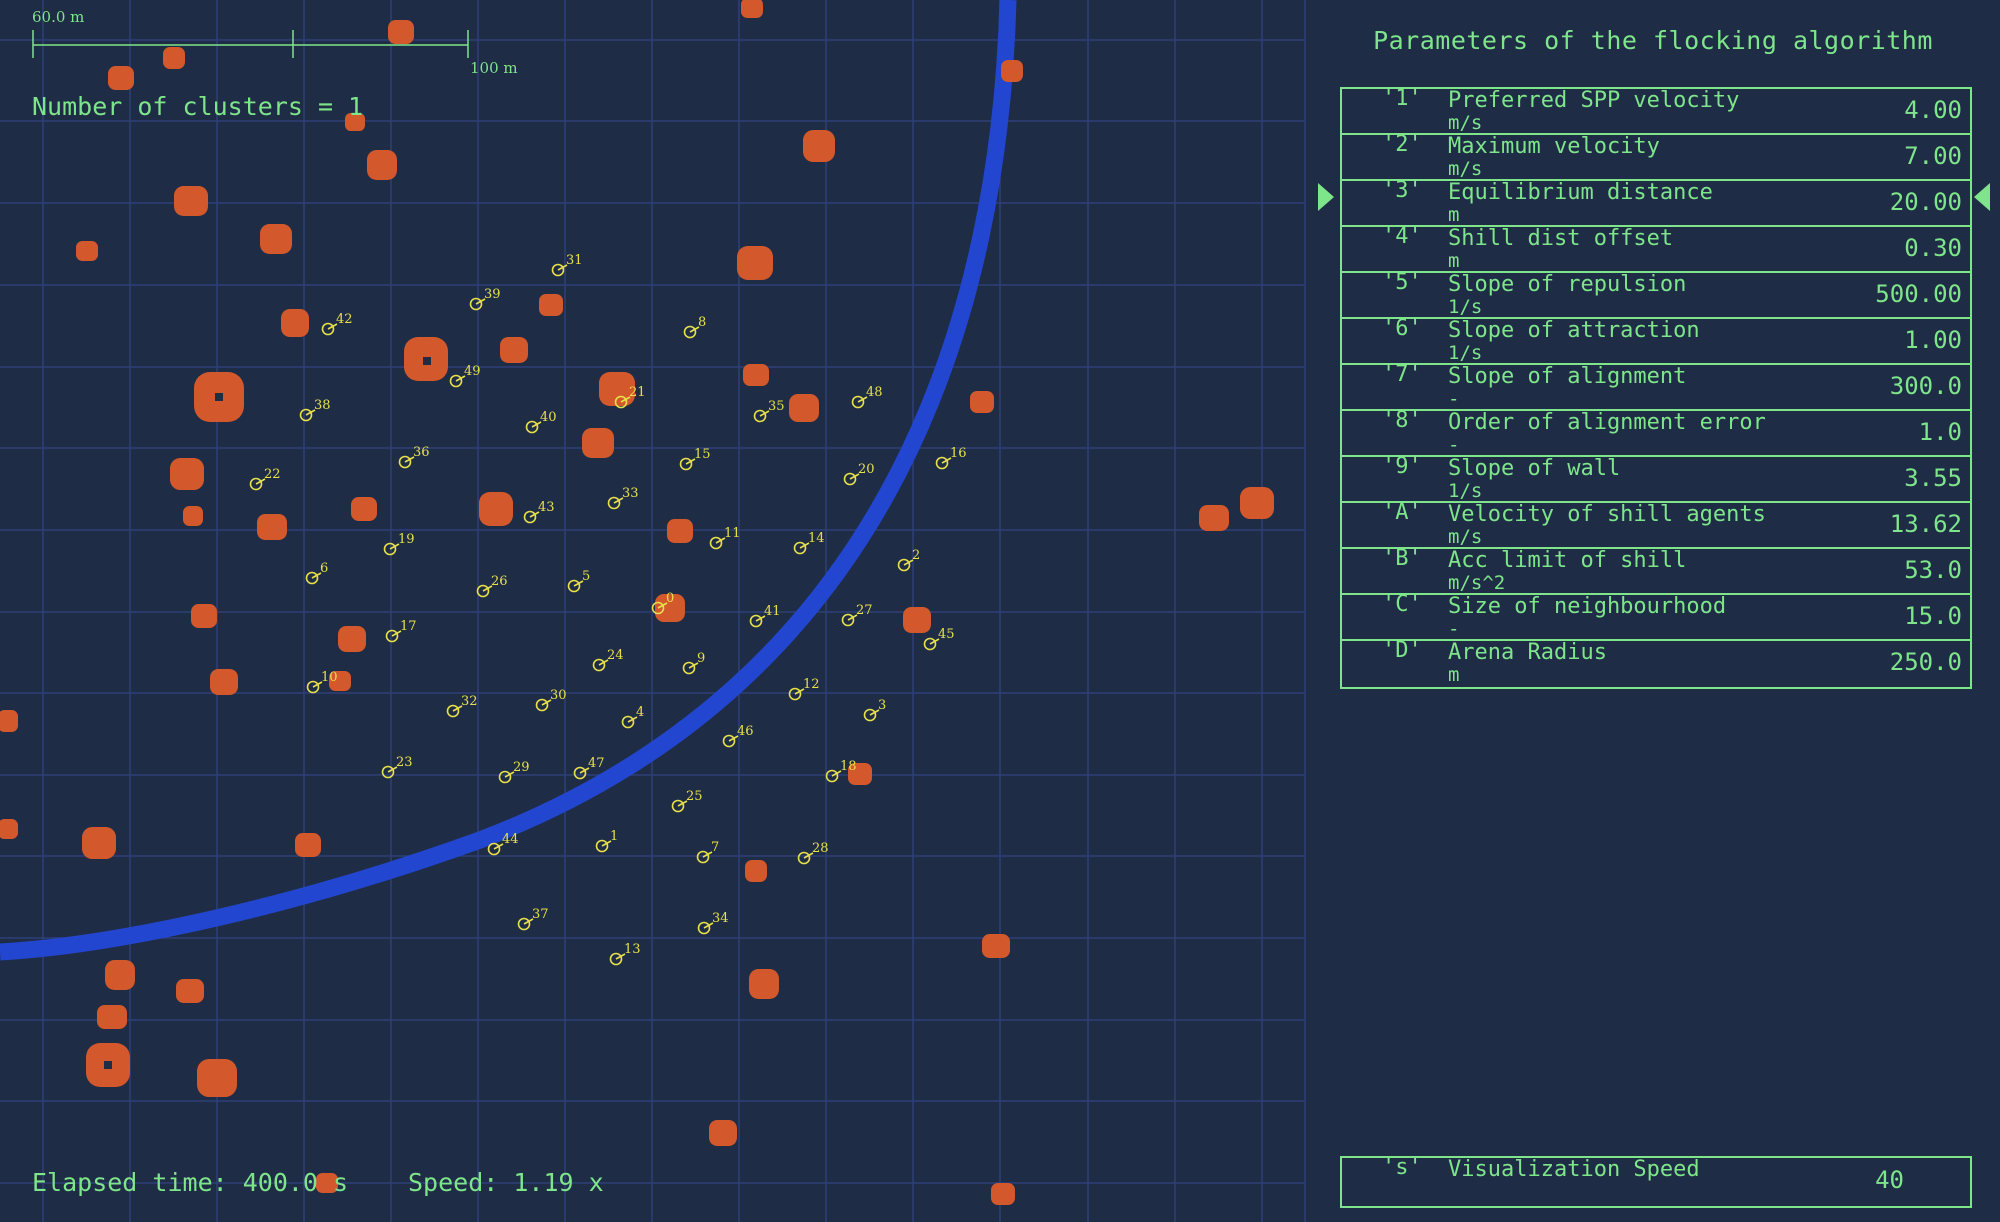 Image resolution: width=2000 pixels, height=1222 pixels. Describe the element at coordinates (1656, 202) in the screenshot. I see `param-row: '3' Equilibrium distance m 20.00` at that location.